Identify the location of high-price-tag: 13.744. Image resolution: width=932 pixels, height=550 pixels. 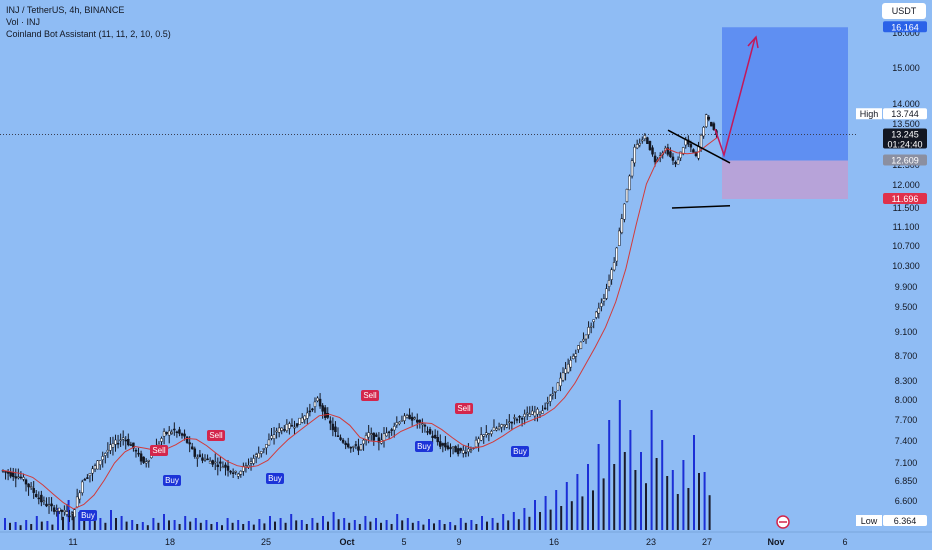
(905, 114).